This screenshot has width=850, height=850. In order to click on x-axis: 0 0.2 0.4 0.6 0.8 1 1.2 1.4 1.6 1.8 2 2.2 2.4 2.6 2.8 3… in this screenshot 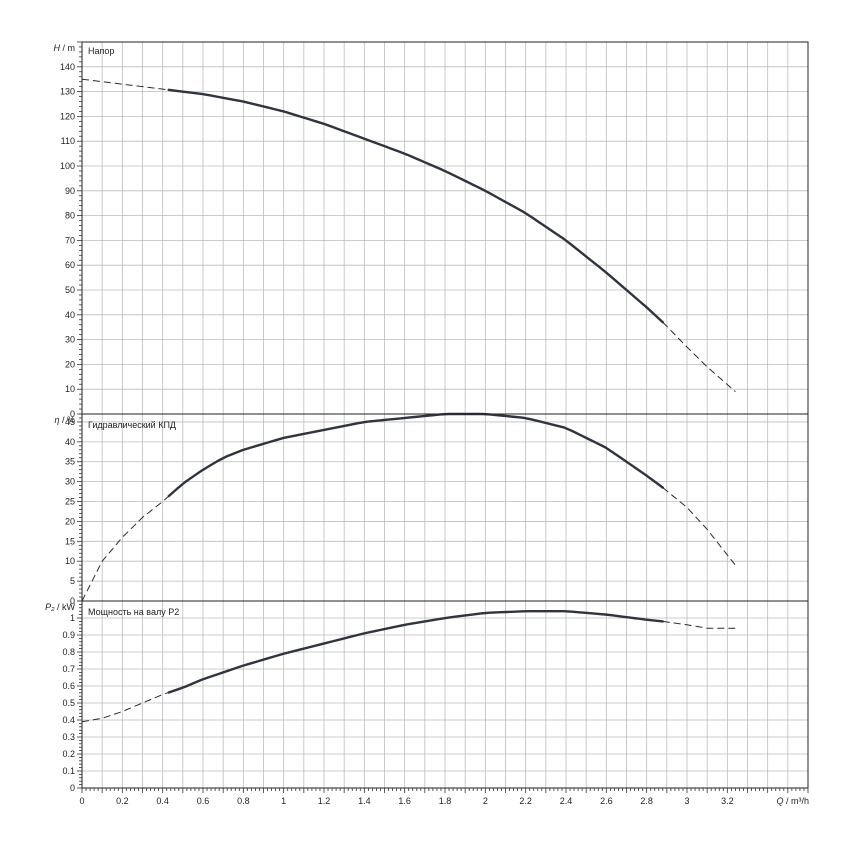, I will do `click(444, 797)`.